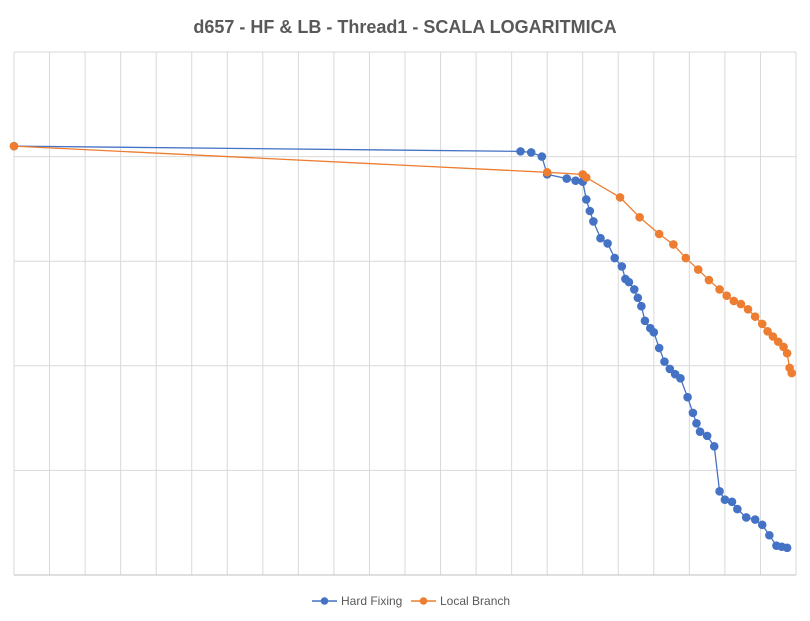  I want to click on legend-label-local-branch: Local Branch, so click(475, 601).